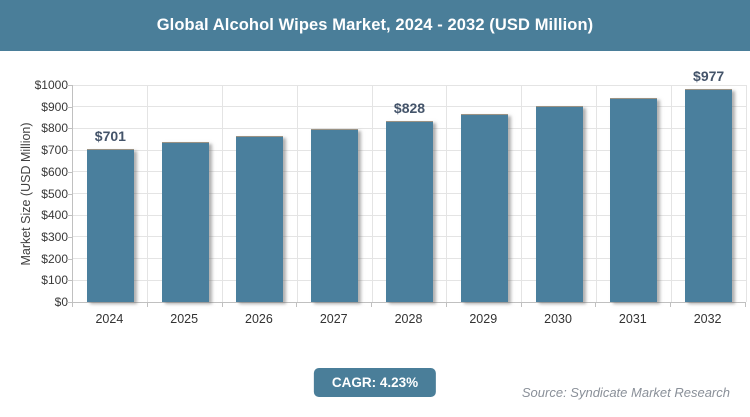 The width and height of the screenshot is (750, 417). I want to click on bar-2026, so click(260, 218).